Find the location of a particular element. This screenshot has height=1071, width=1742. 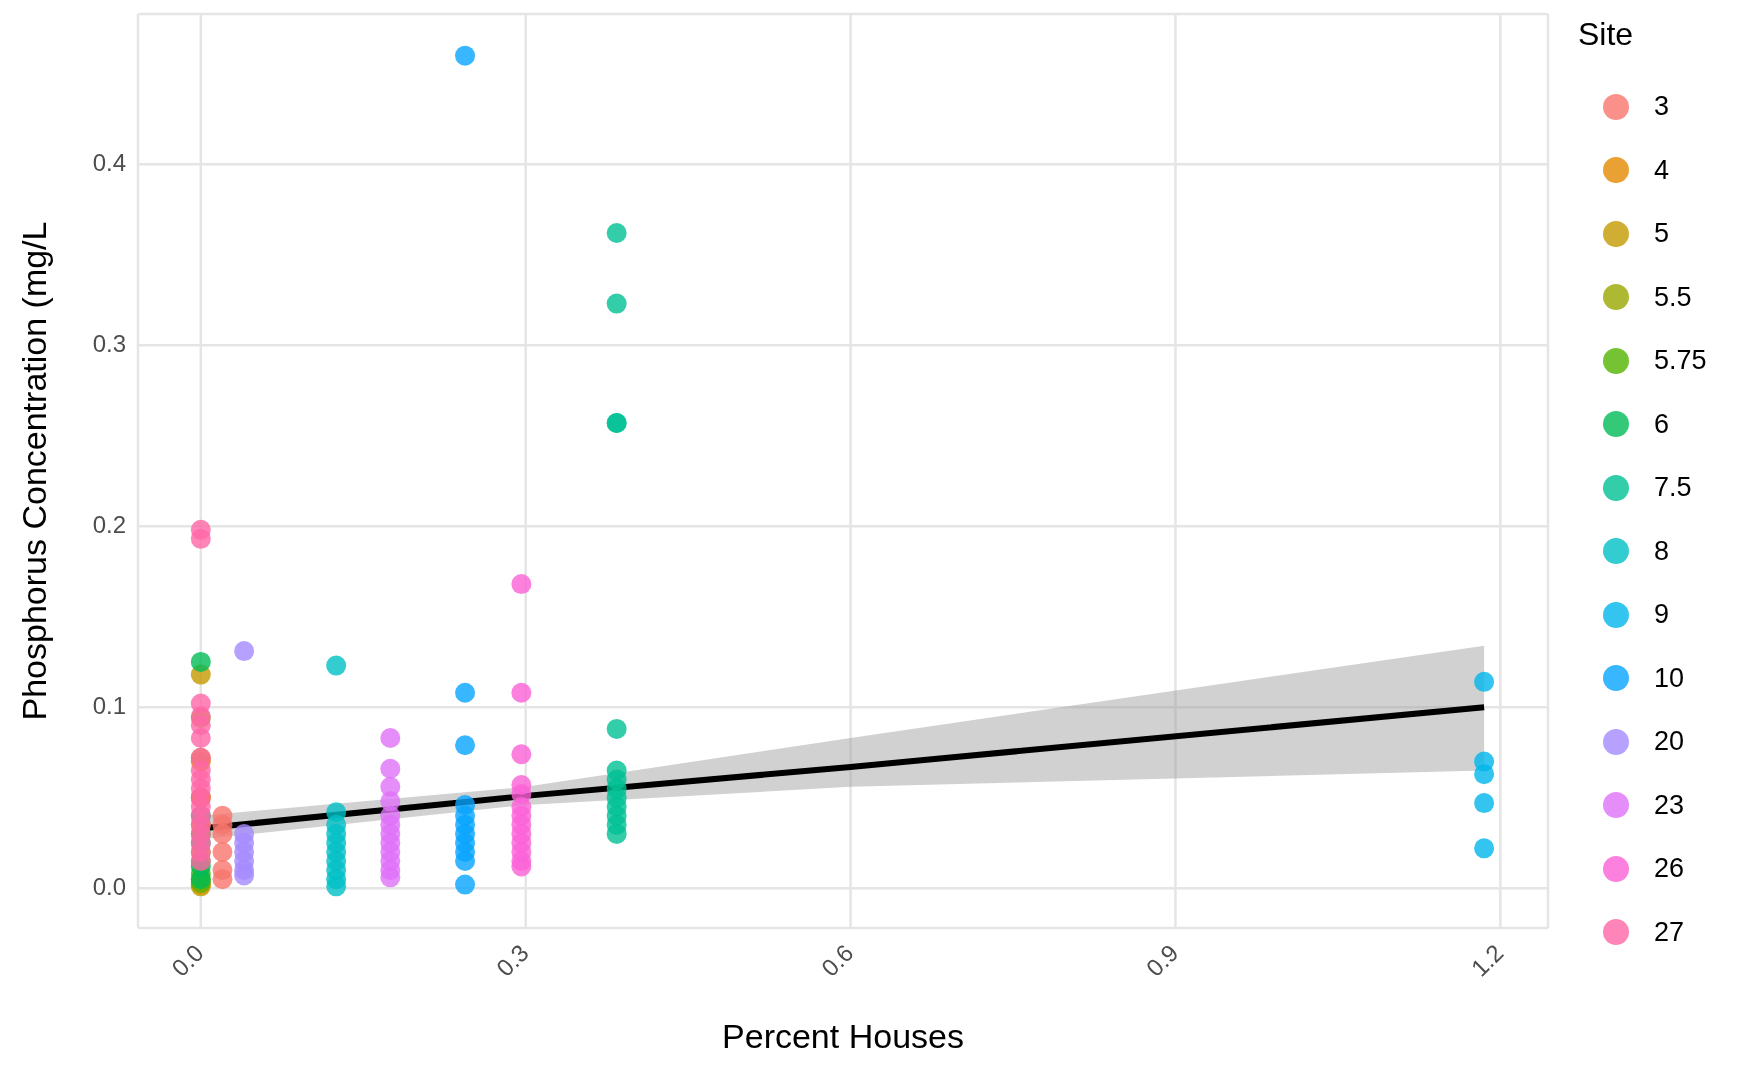

legend-label: 5.75 is located at coordinates (1680, 361).